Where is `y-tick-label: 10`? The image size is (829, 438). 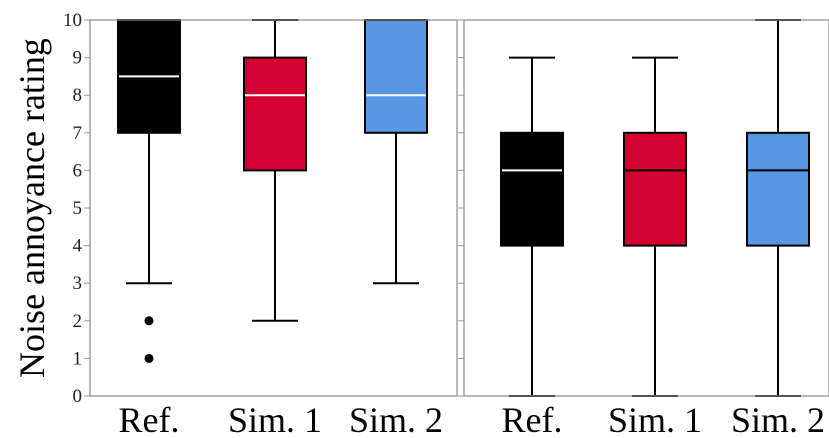
y-tick-label: 10 is located at coordinates (72, 20).